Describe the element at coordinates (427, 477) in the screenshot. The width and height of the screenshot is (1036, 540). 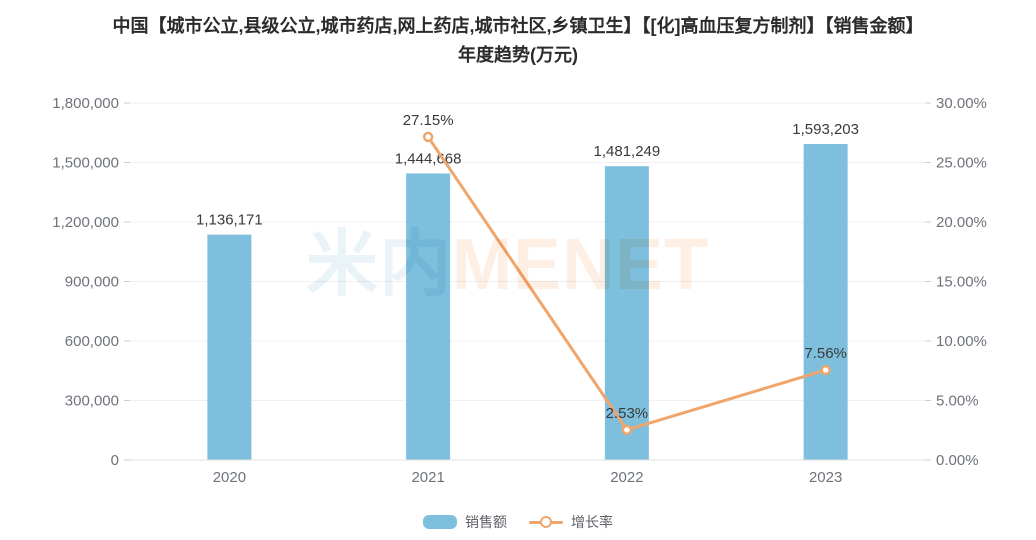
I see `x-axis-tick-label: 2021` at that location.